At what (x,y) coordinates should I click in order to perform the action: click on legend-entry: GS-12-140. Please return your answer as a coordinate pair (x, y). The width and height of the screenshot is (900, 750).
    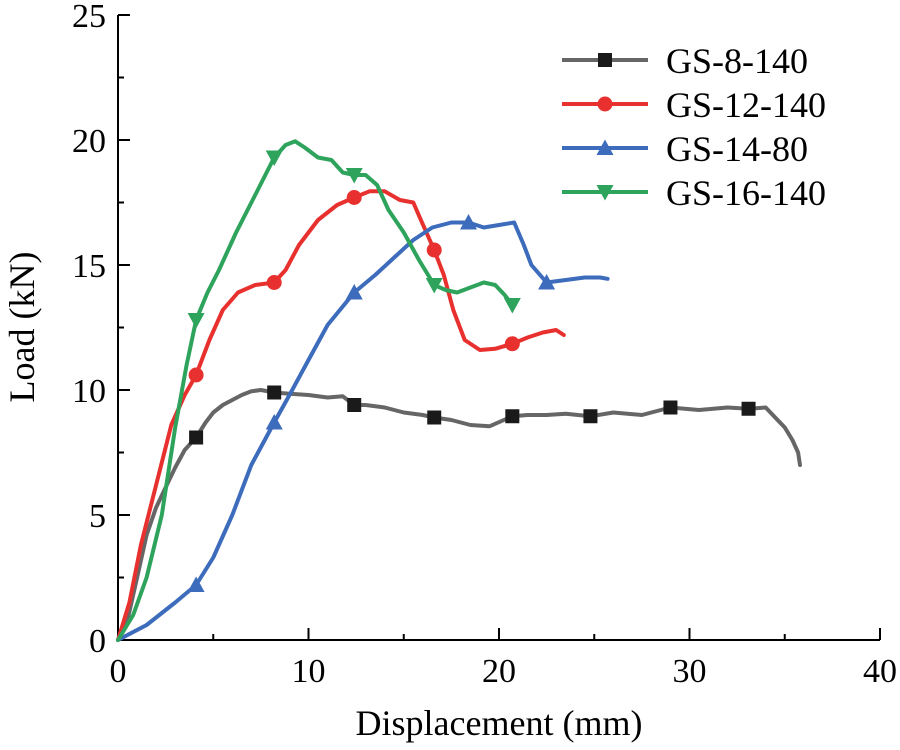
    Looking at the image, I should click on (694, 105).